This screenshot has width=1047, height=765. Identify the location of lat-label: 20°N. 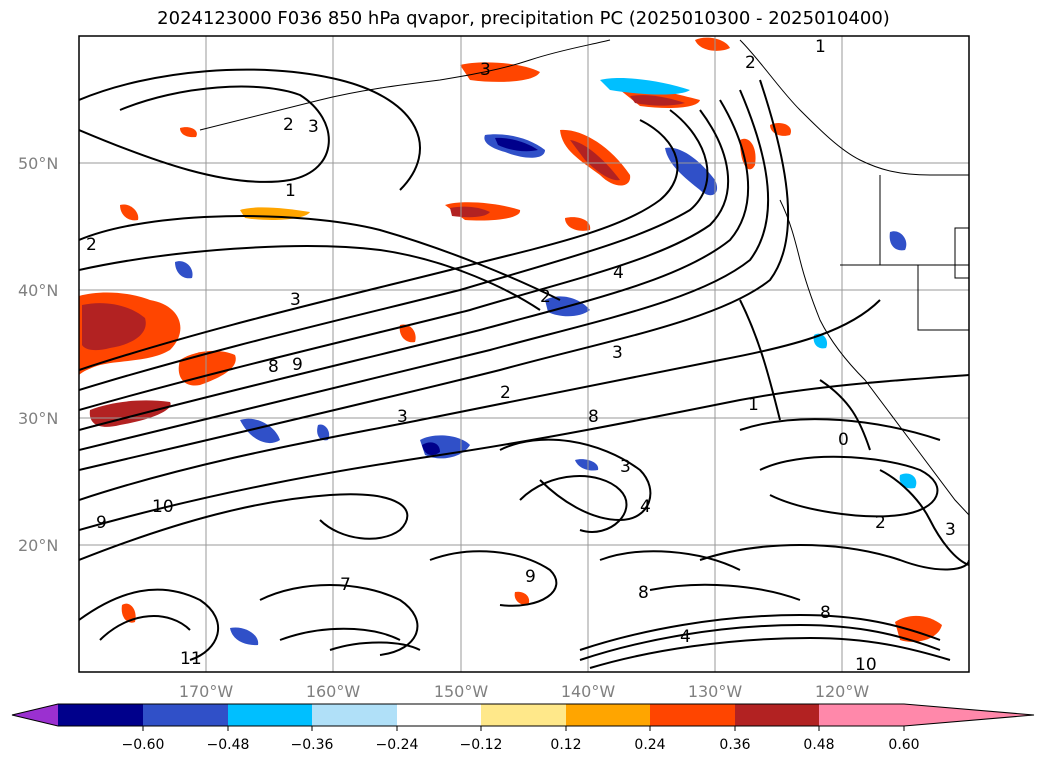
(38, 545).